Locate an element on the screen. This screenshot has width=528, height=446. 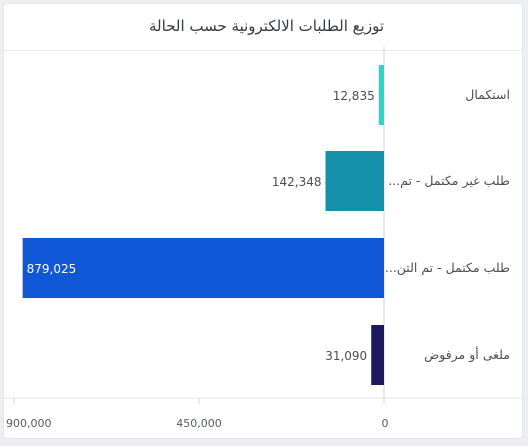
chart-title: توزيع الطلبات الالكترونية حسب الحالة is located at coordinates (266, 26).